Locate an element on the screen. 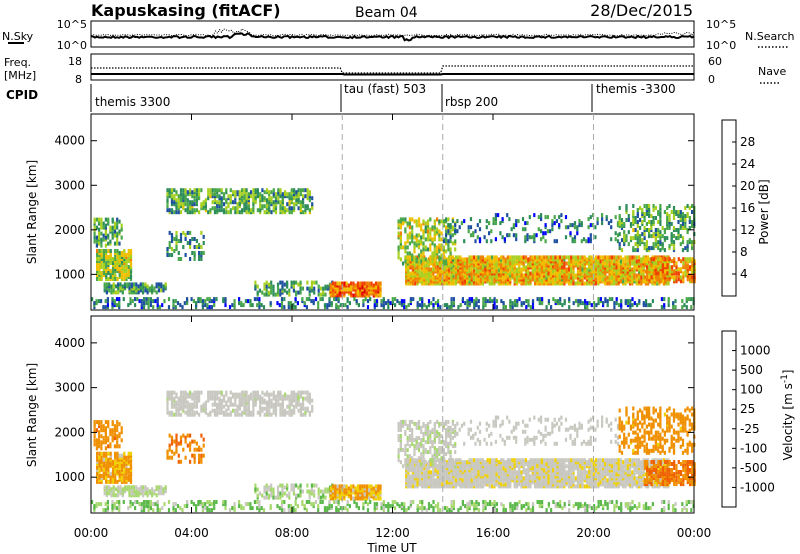 This screenshot has height=554, width=800. freq-panel: Freq. [MHz] 18 8 60 0 Nave is located at coordinates (395, 69).